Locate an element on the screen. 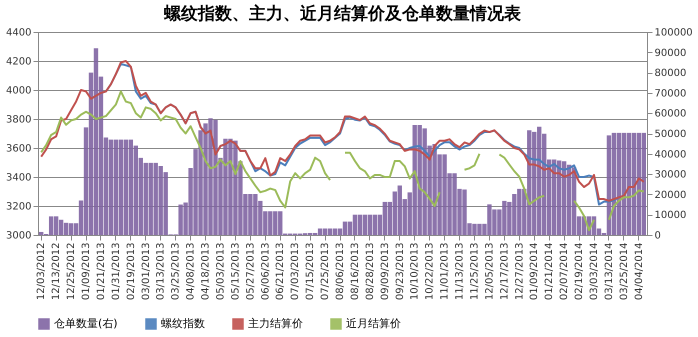 The height and width of the screenshot is (337, 698). y2-tick-label: 70000 is located at coordinates (670, 94).